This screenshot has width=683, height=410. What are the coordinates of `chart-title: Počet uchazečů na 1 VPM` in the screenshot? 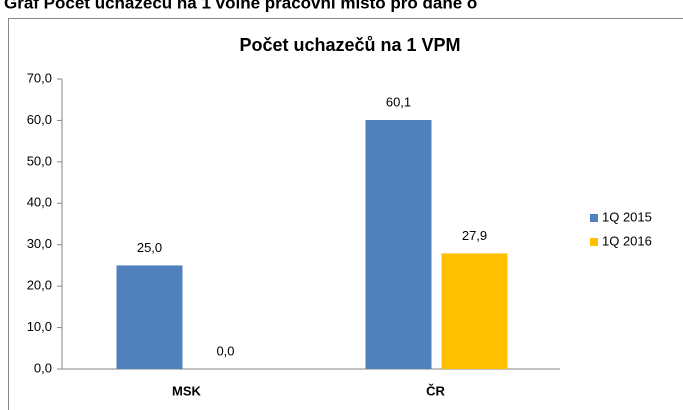 It's located at (349, 45).